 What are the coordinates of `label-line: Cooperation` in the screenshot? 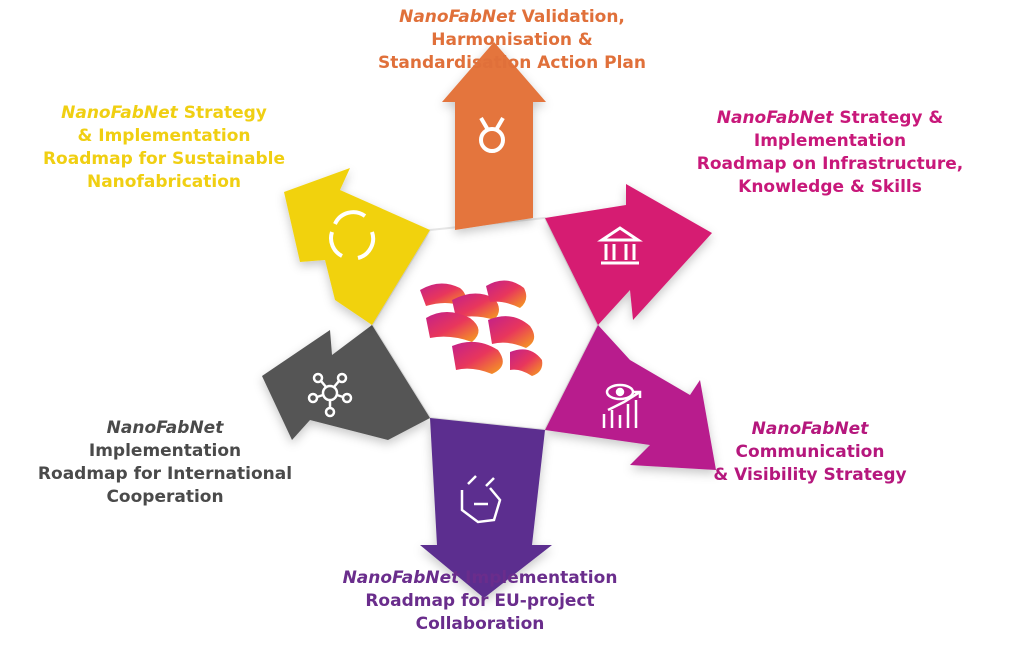 It's located at (165, 497).